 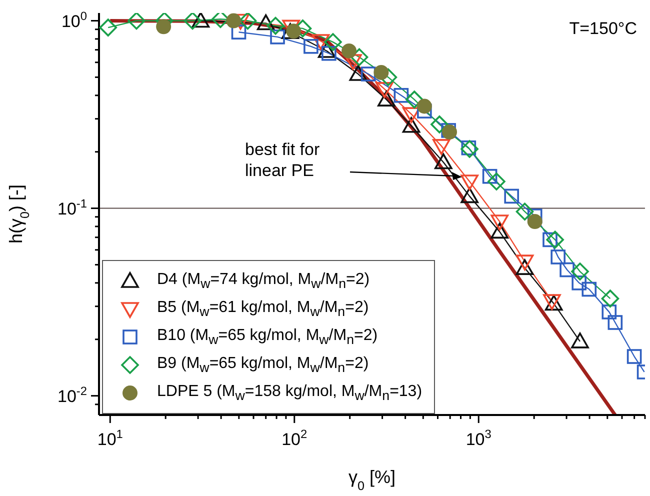 I want to click on legend-label: LDPE 5 (M$_{w}$=158 kg/mol, M$_{w}$/M$_{n}$=13), so click(x=289, y=393).